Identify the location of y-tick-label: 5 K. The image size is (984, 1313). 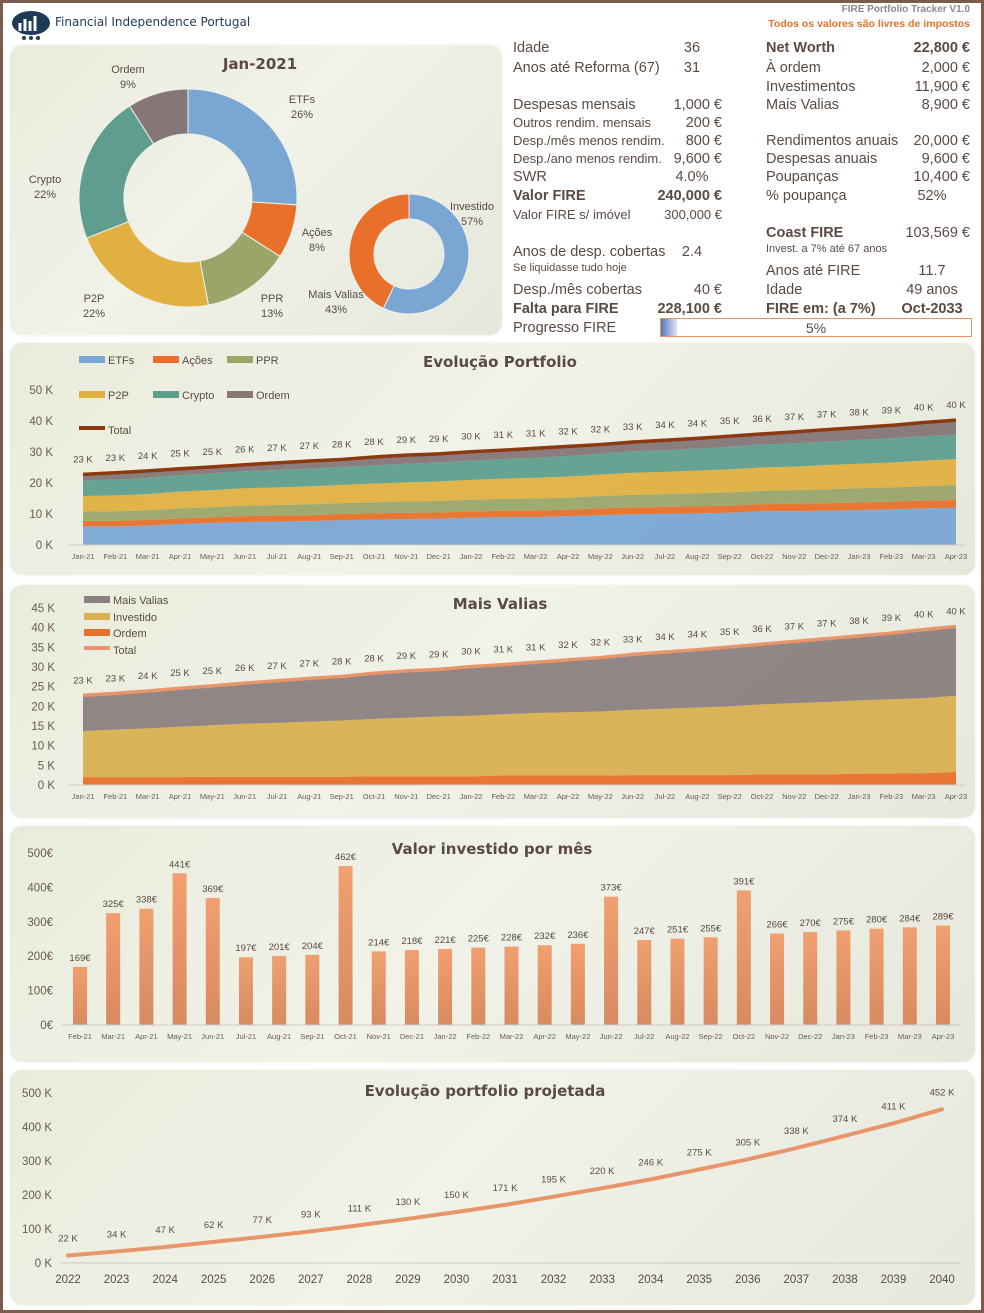
(47, 766).